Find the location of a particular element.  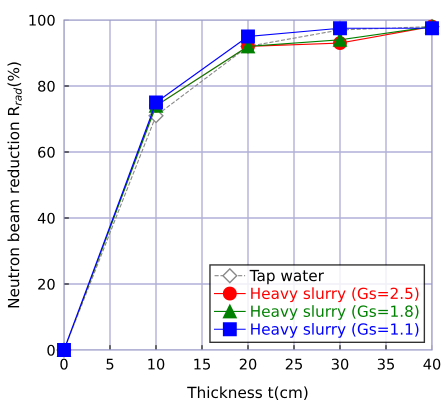

x-tick-label: 25 is located at coordinates (294, 364).